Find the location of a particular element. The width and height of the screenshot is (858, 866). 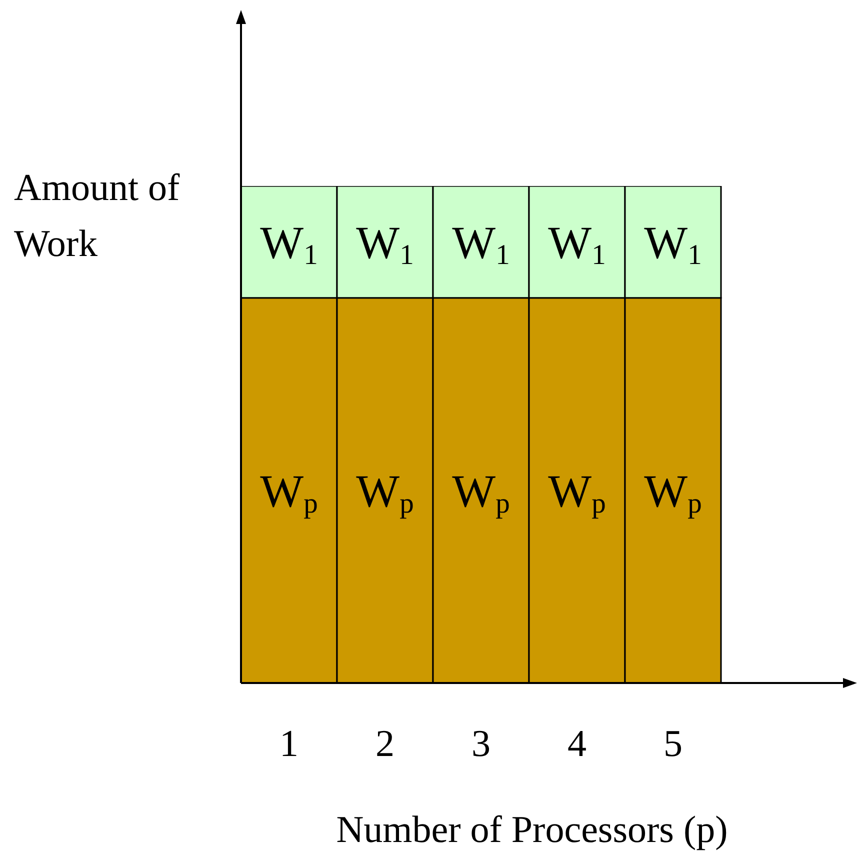

y-axis-title: Amount of Work is located at coordinates (97, 216).